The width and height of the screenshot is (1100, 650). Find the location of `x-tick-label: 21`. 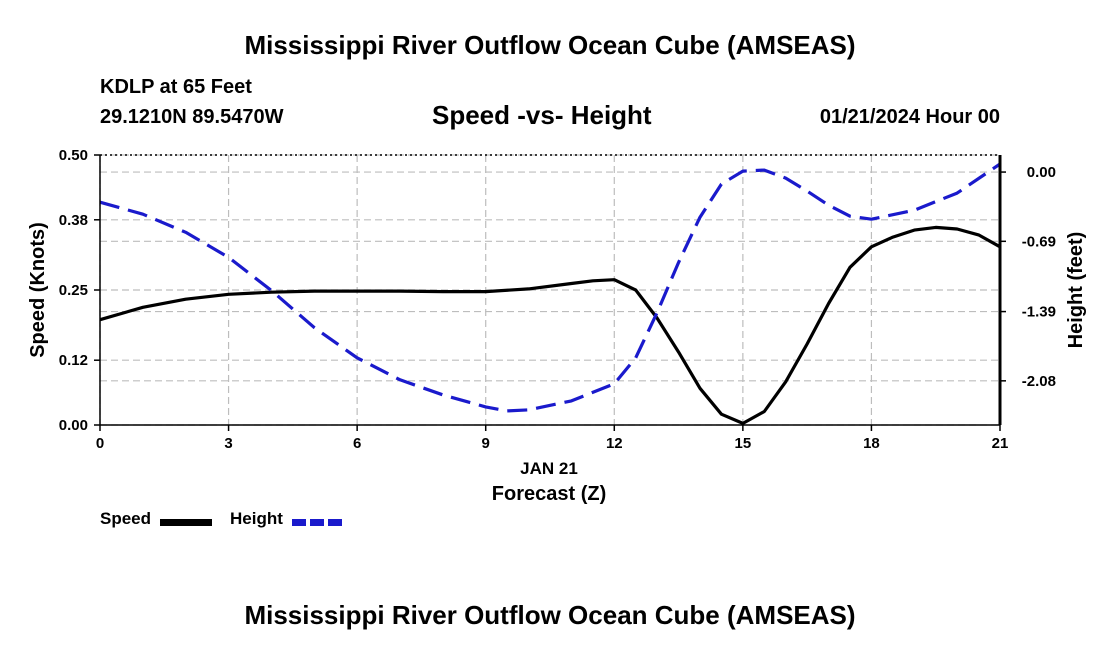

x-tick-label: 21 is located at coordinates (1000, 443).